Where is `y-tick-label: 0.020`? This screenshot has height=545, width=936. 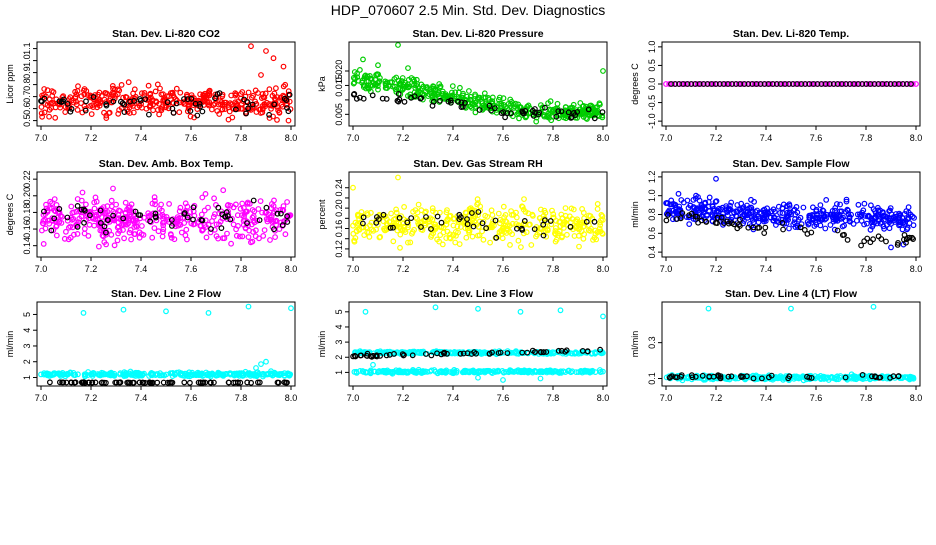
y-tick-label: 0.020 is located at coordinates (339, 71).